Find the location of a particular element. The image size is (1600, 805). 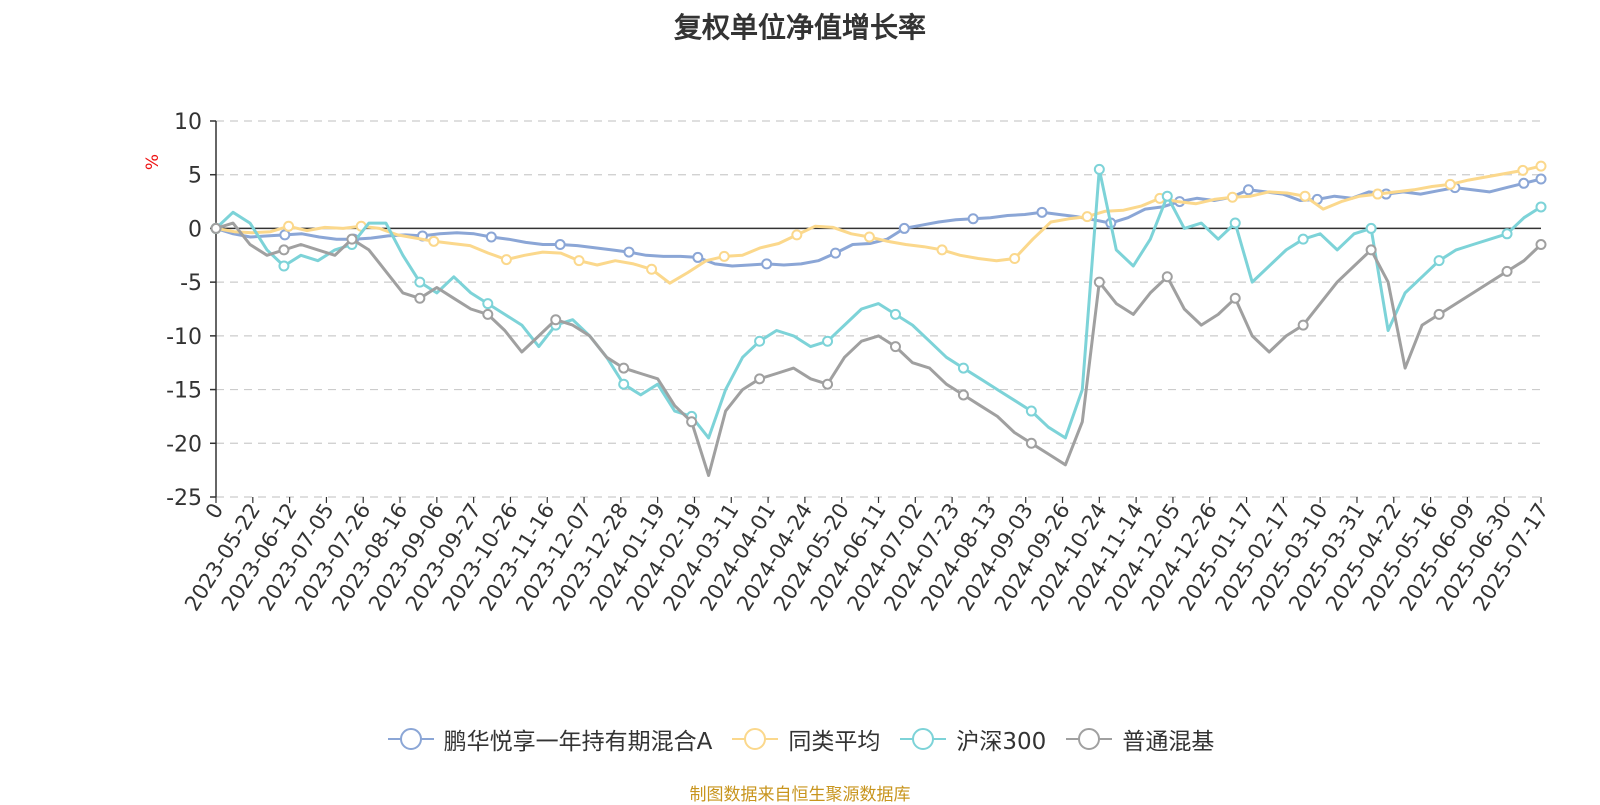

legend-item: 同类平均 is located at coordinates (805, 739).